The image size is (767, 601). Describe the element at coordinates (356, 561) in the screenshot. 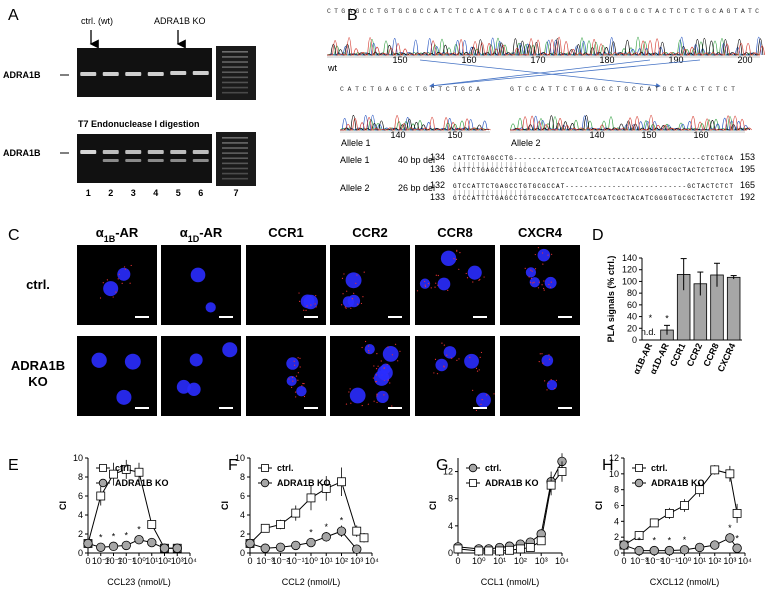

I see `x-tick-label: 10³` at that location.